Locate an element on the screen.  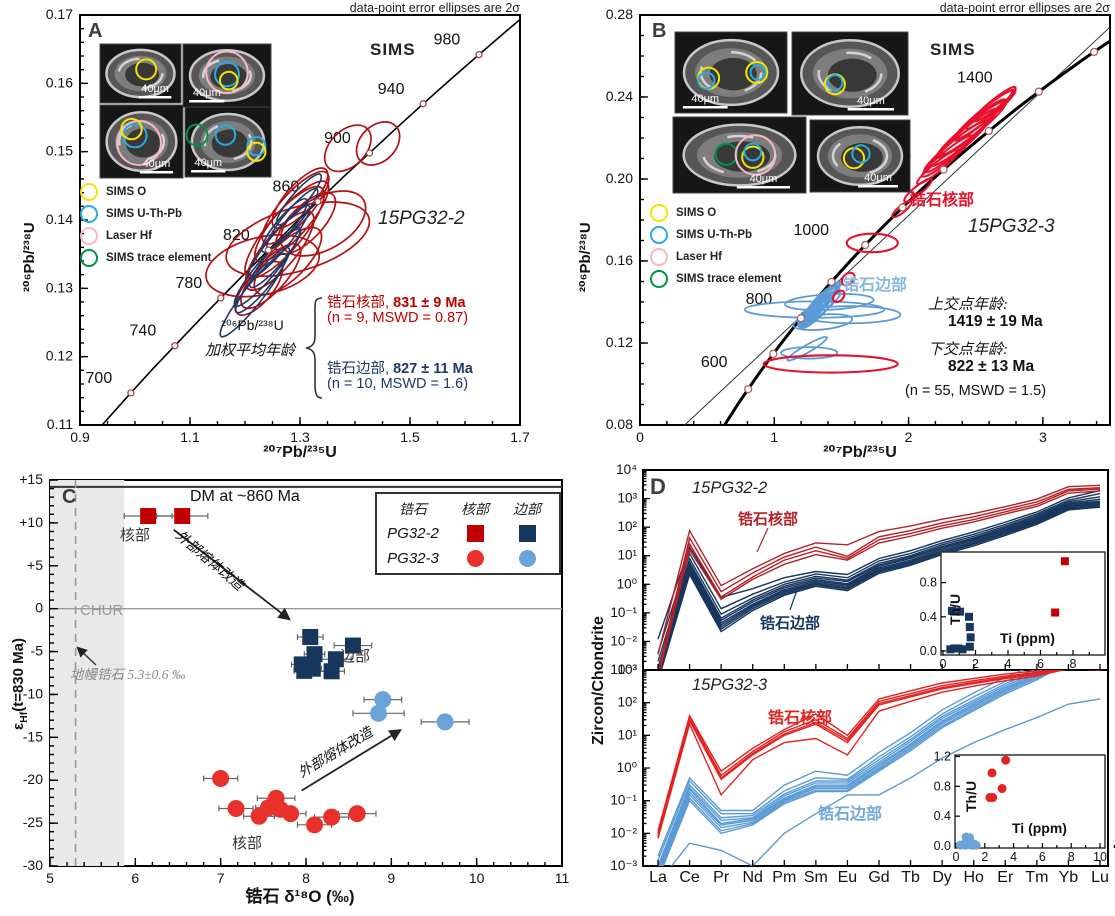
element-label: La is located at coordinates (658, 877).